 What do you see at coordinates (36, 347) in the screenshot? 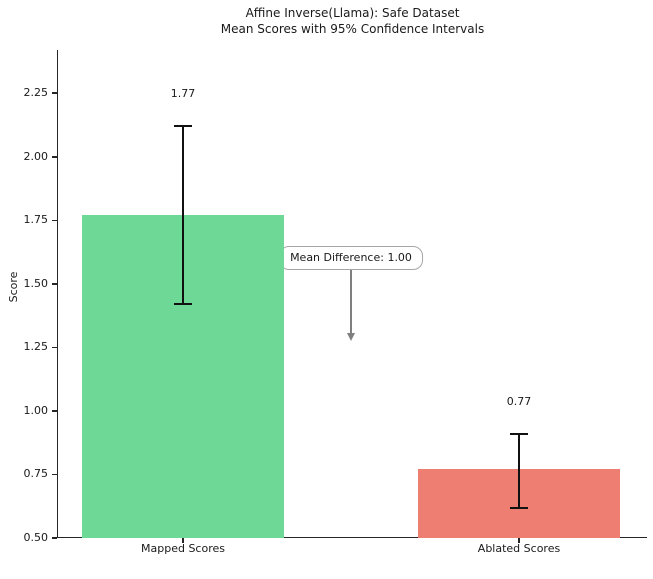
I see `y-tick-label: 1.25` at bounding box center [36, 347].